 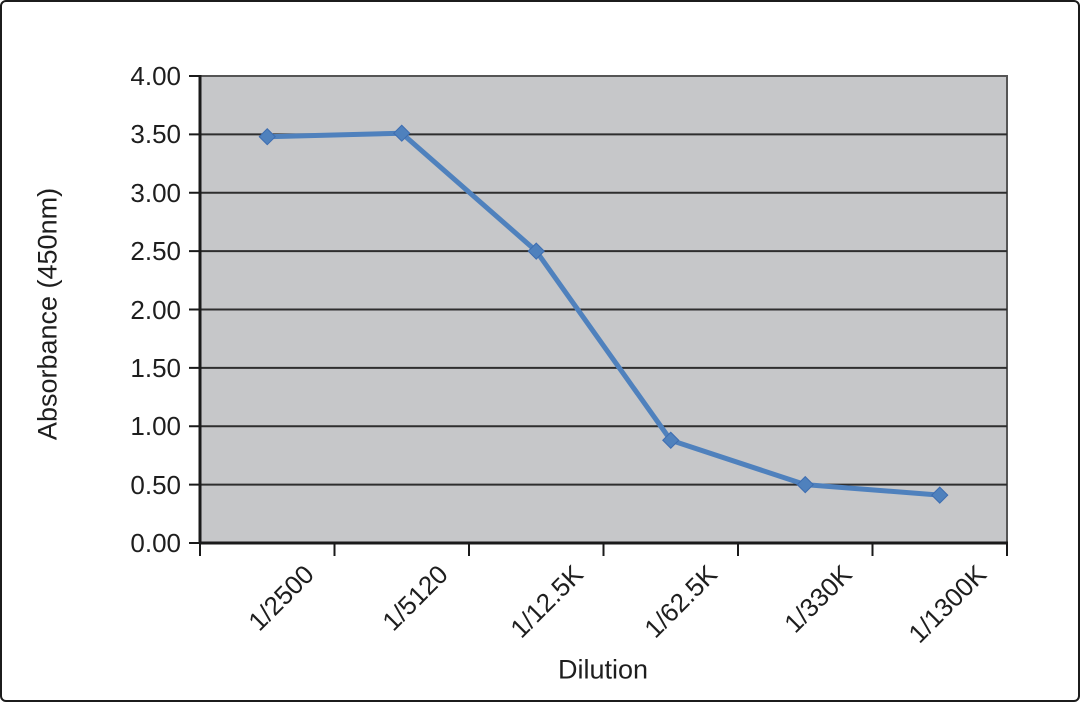 What do you see at coordinates (155, 367) in the screenshot?
I see `y-tick-label: 1.50` at bounding box center [155, 367].